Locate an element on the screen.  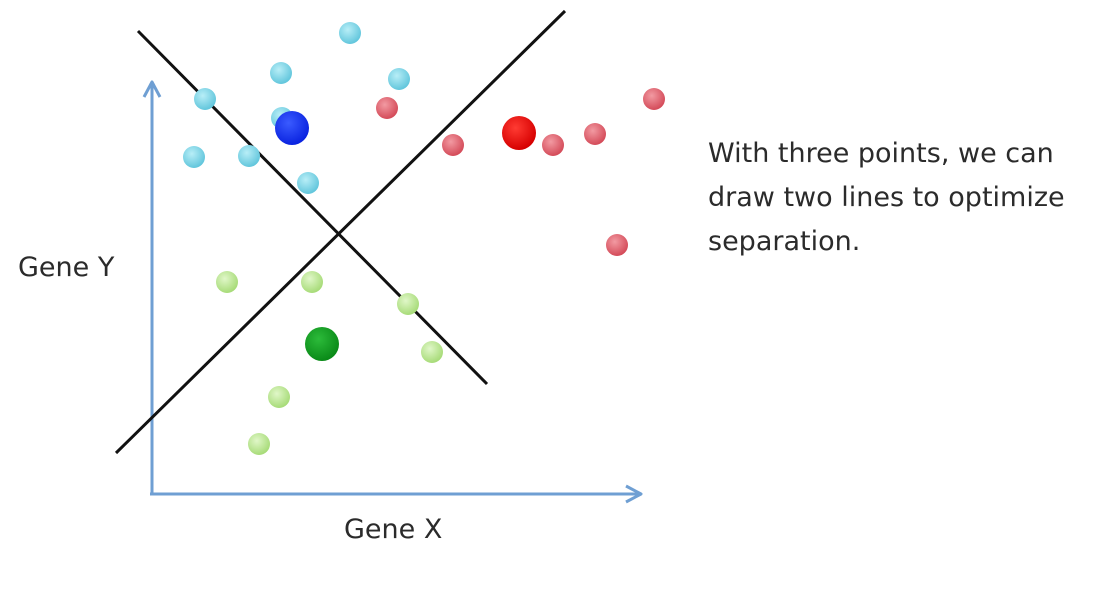
caption-line: draw two lines to optimize is located at coordinates (886, 197).